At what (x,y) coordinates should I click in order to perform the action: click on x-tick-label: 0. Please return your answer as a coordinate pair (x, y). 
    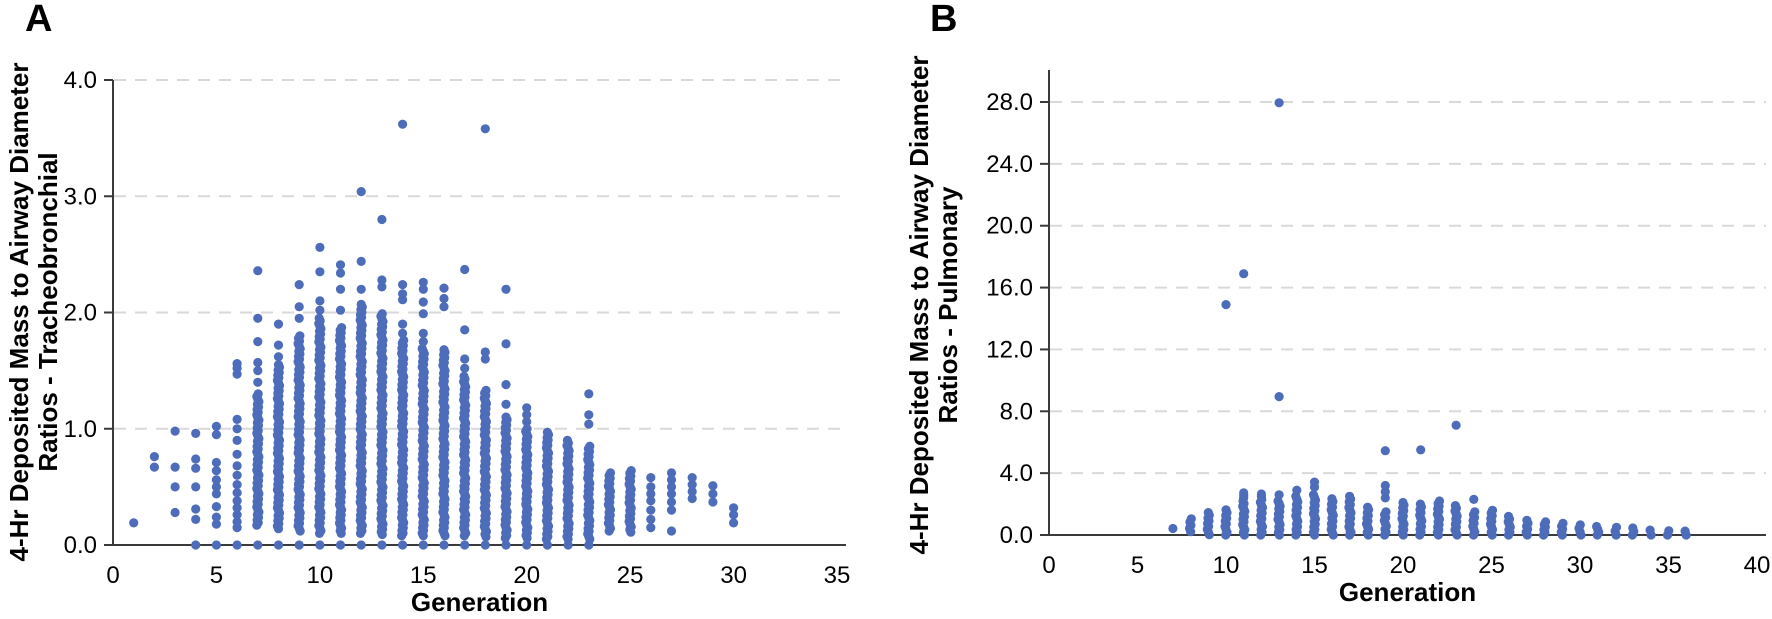
    Looking at the image, I should click on (112, 575).